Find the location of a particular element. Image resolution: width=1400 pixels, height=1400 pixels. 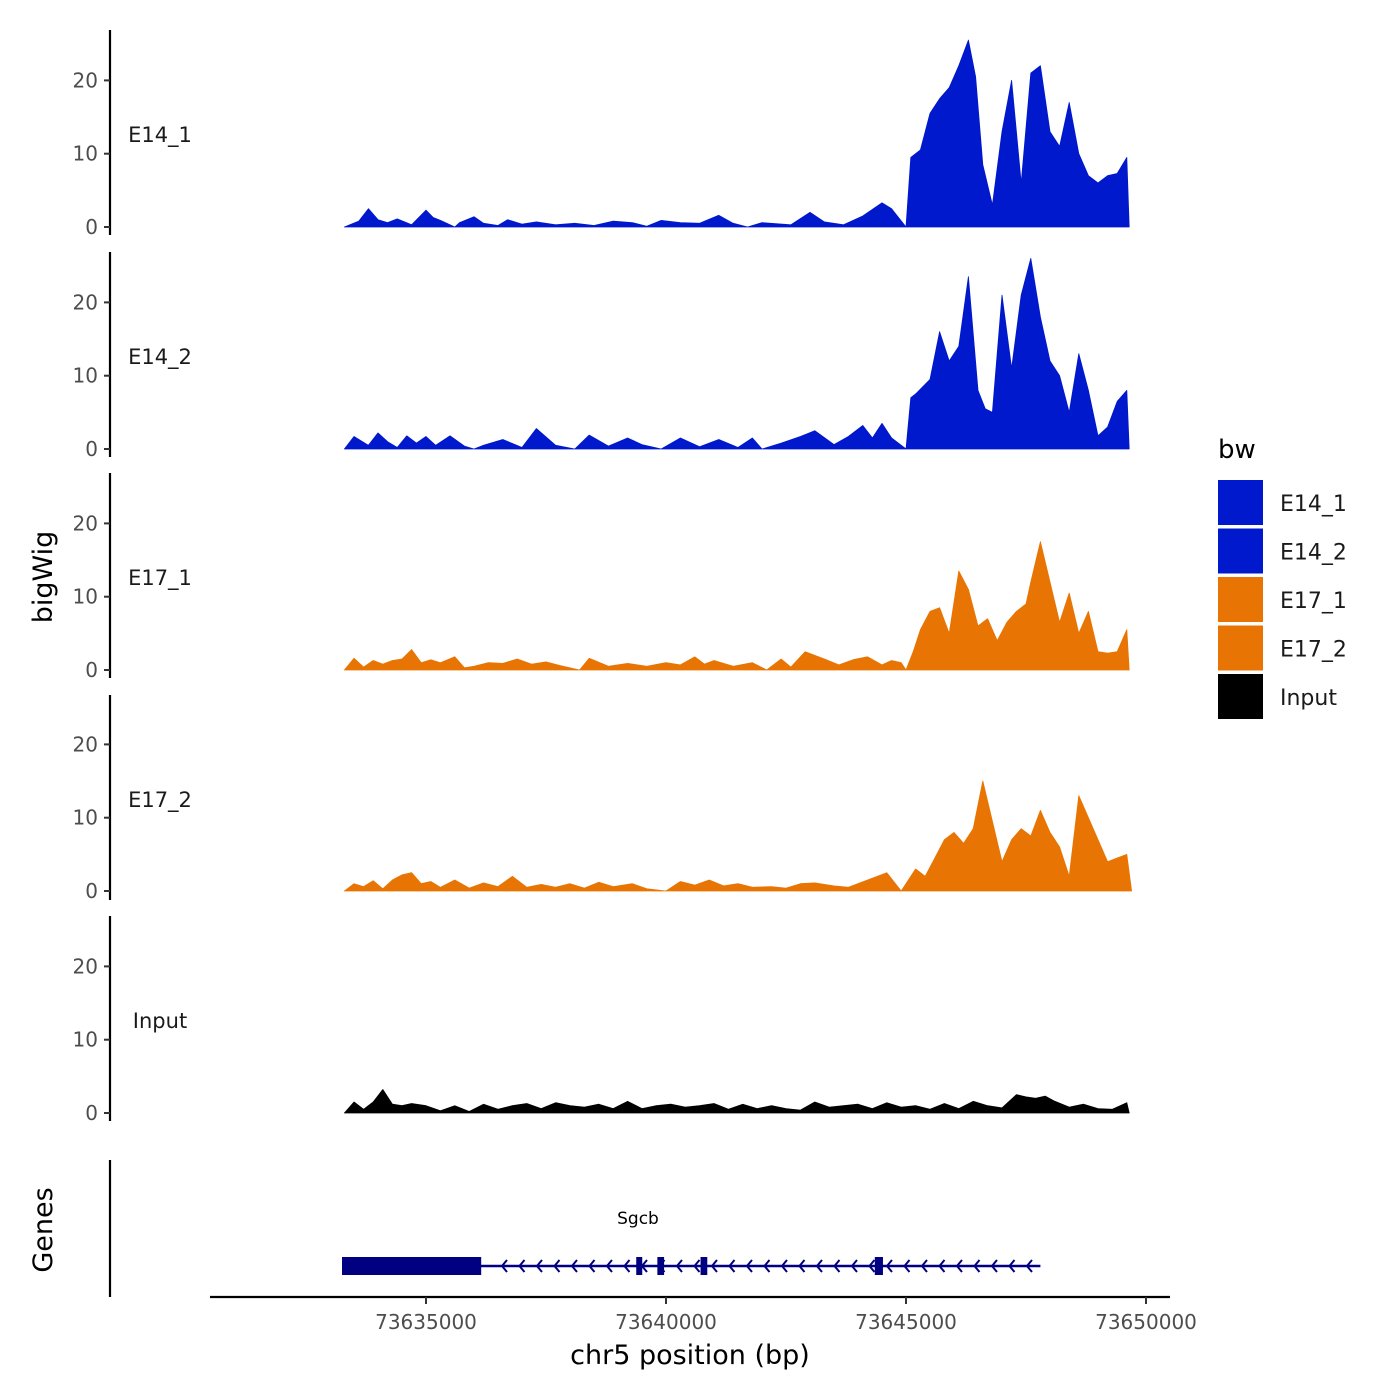

genes-axis-title: Genes is located at coordinates (43, 1229).